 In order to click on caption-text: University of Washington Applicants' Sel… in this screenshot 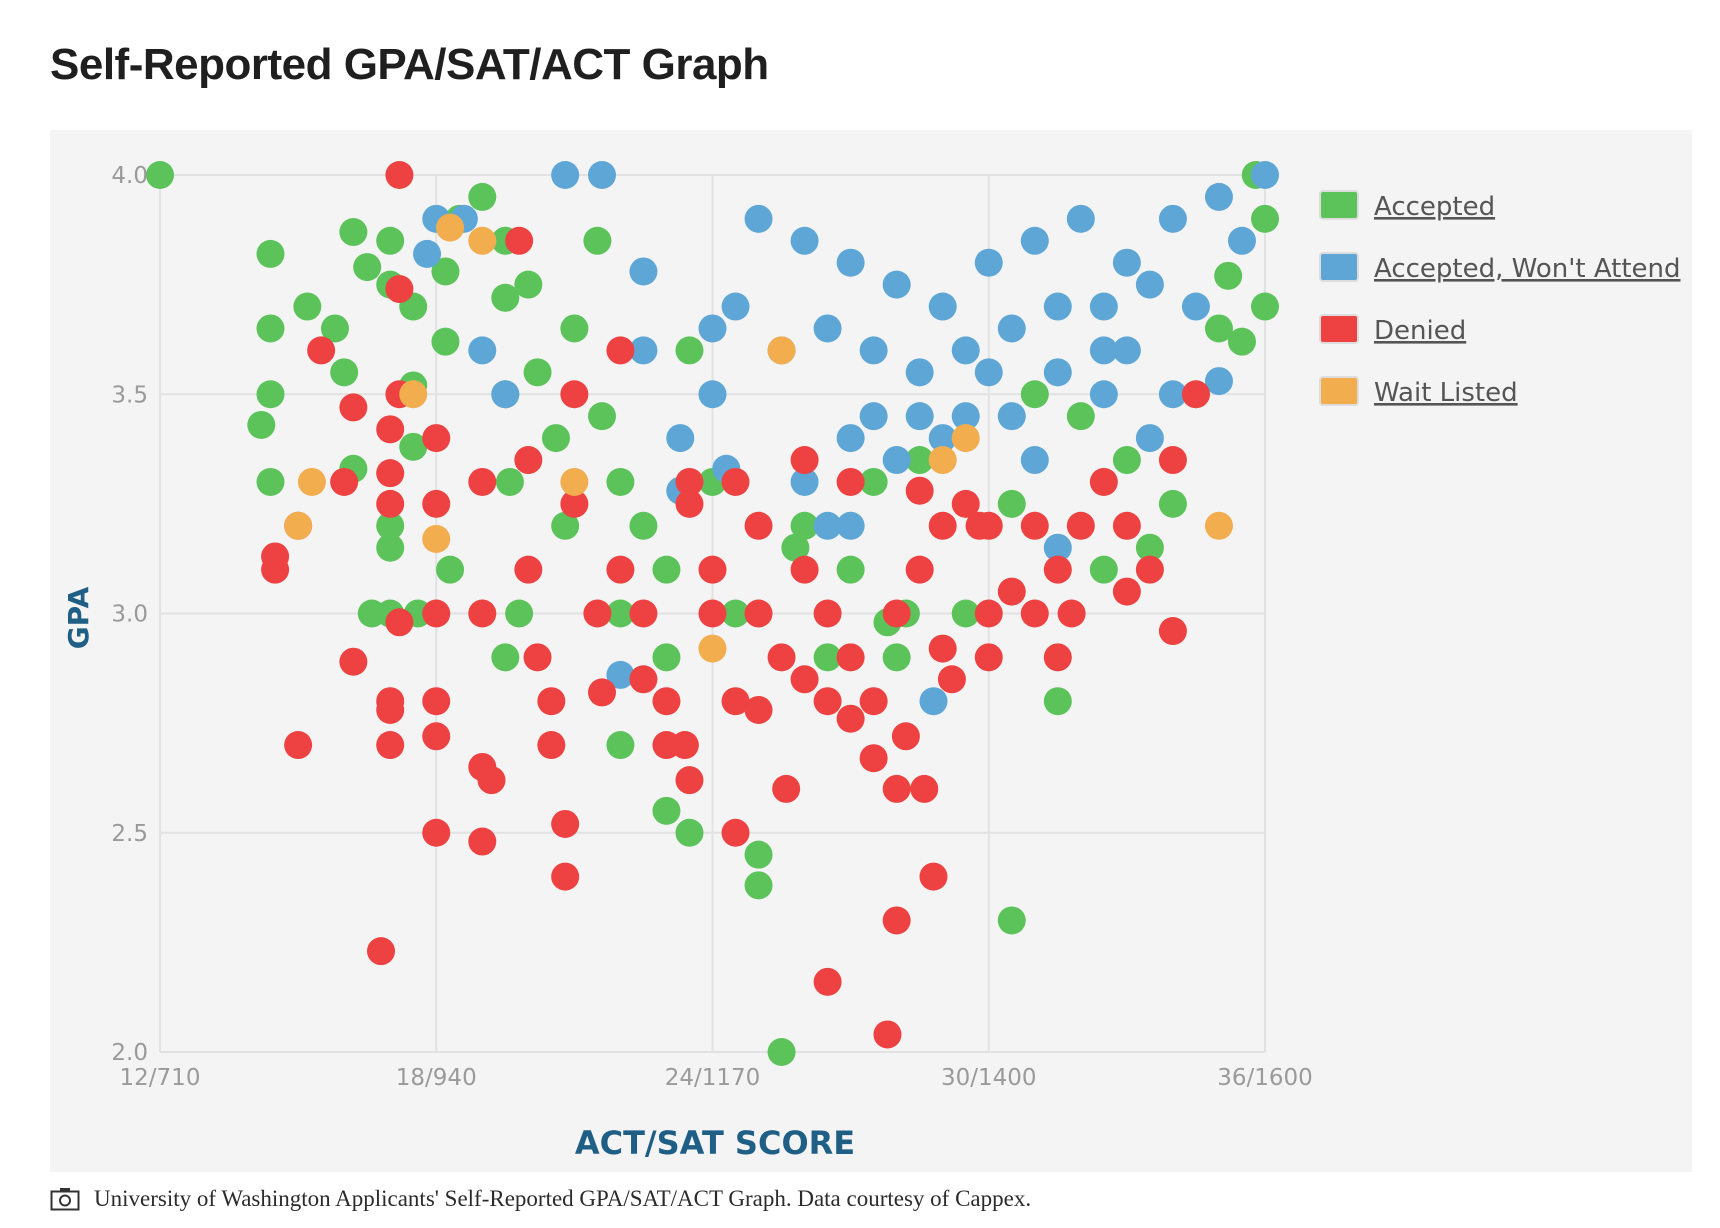, I will do `click(563, 1198)`.